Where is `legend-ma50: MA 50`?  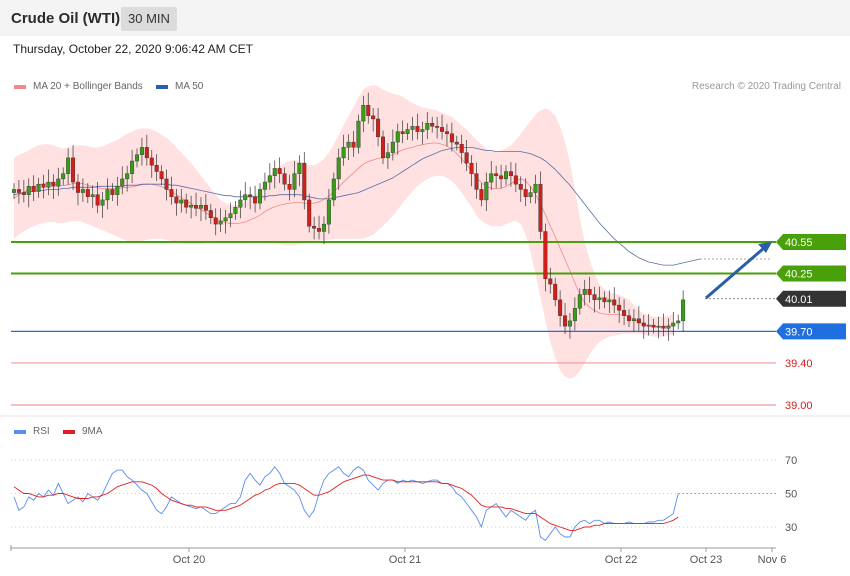 legend-ma50: MA 50 is located at coordinates (189, 86).